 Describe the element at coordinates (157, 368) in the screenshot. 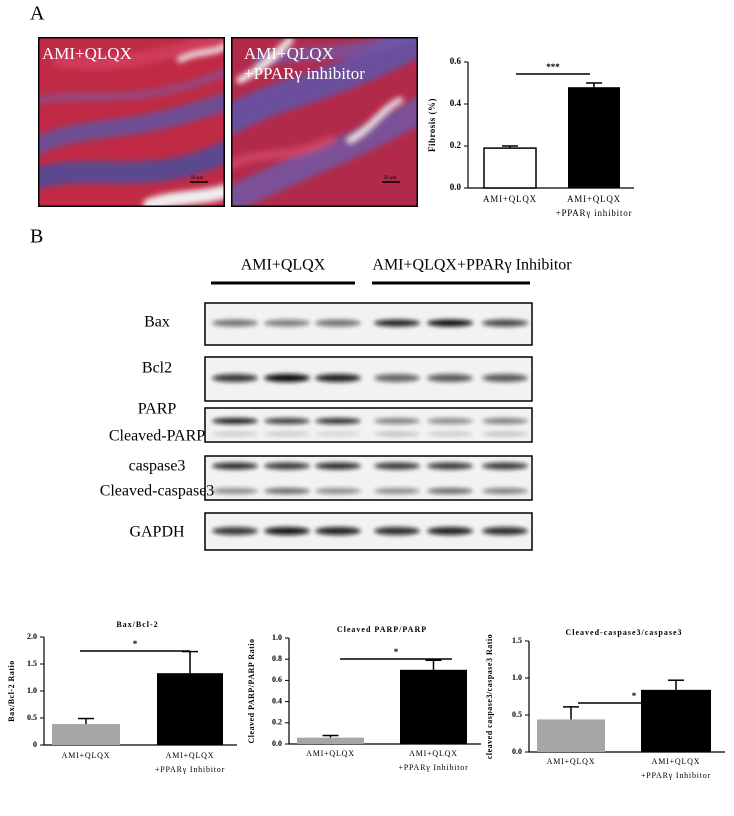

I see `blot-row-label: Bcl2` at that location.